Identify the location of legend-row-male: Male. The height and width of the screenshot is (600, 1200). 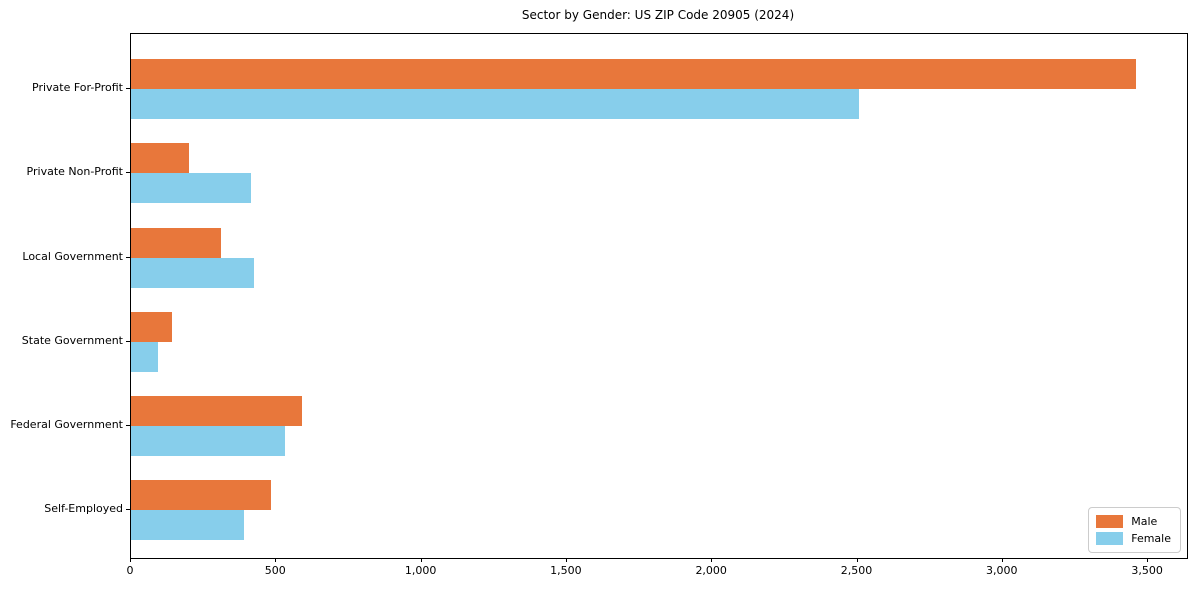
(1133, 521).